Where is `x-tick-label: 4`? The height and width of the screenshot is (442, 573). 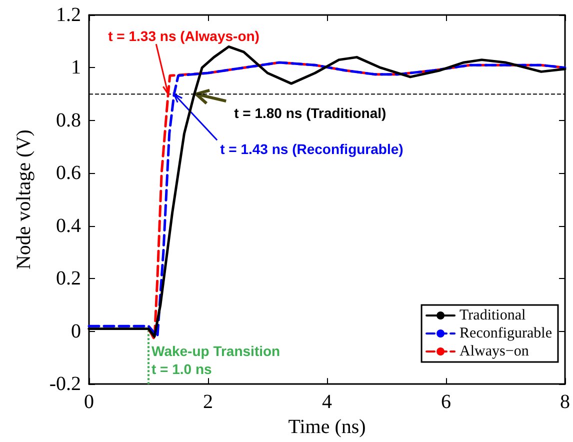
x-tick-label: 4 is located at coordinates (327, 402).